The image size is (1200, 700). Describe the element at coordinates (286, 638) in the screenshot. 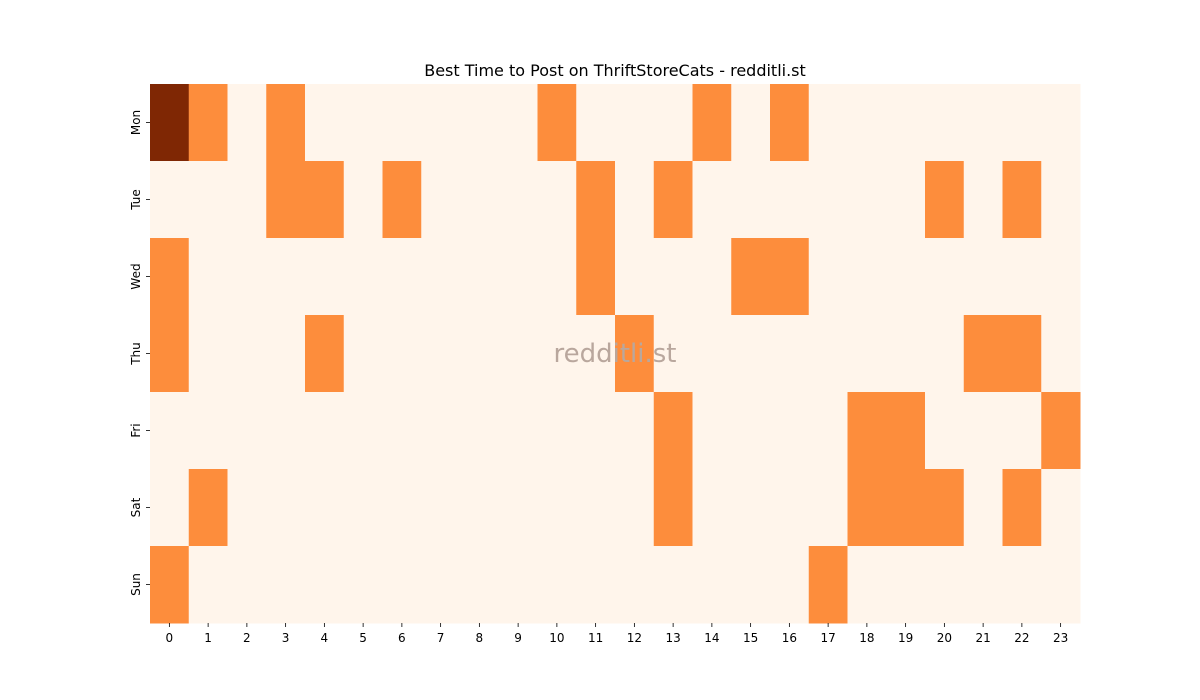

I see `x-tick-label: 3` at that location.